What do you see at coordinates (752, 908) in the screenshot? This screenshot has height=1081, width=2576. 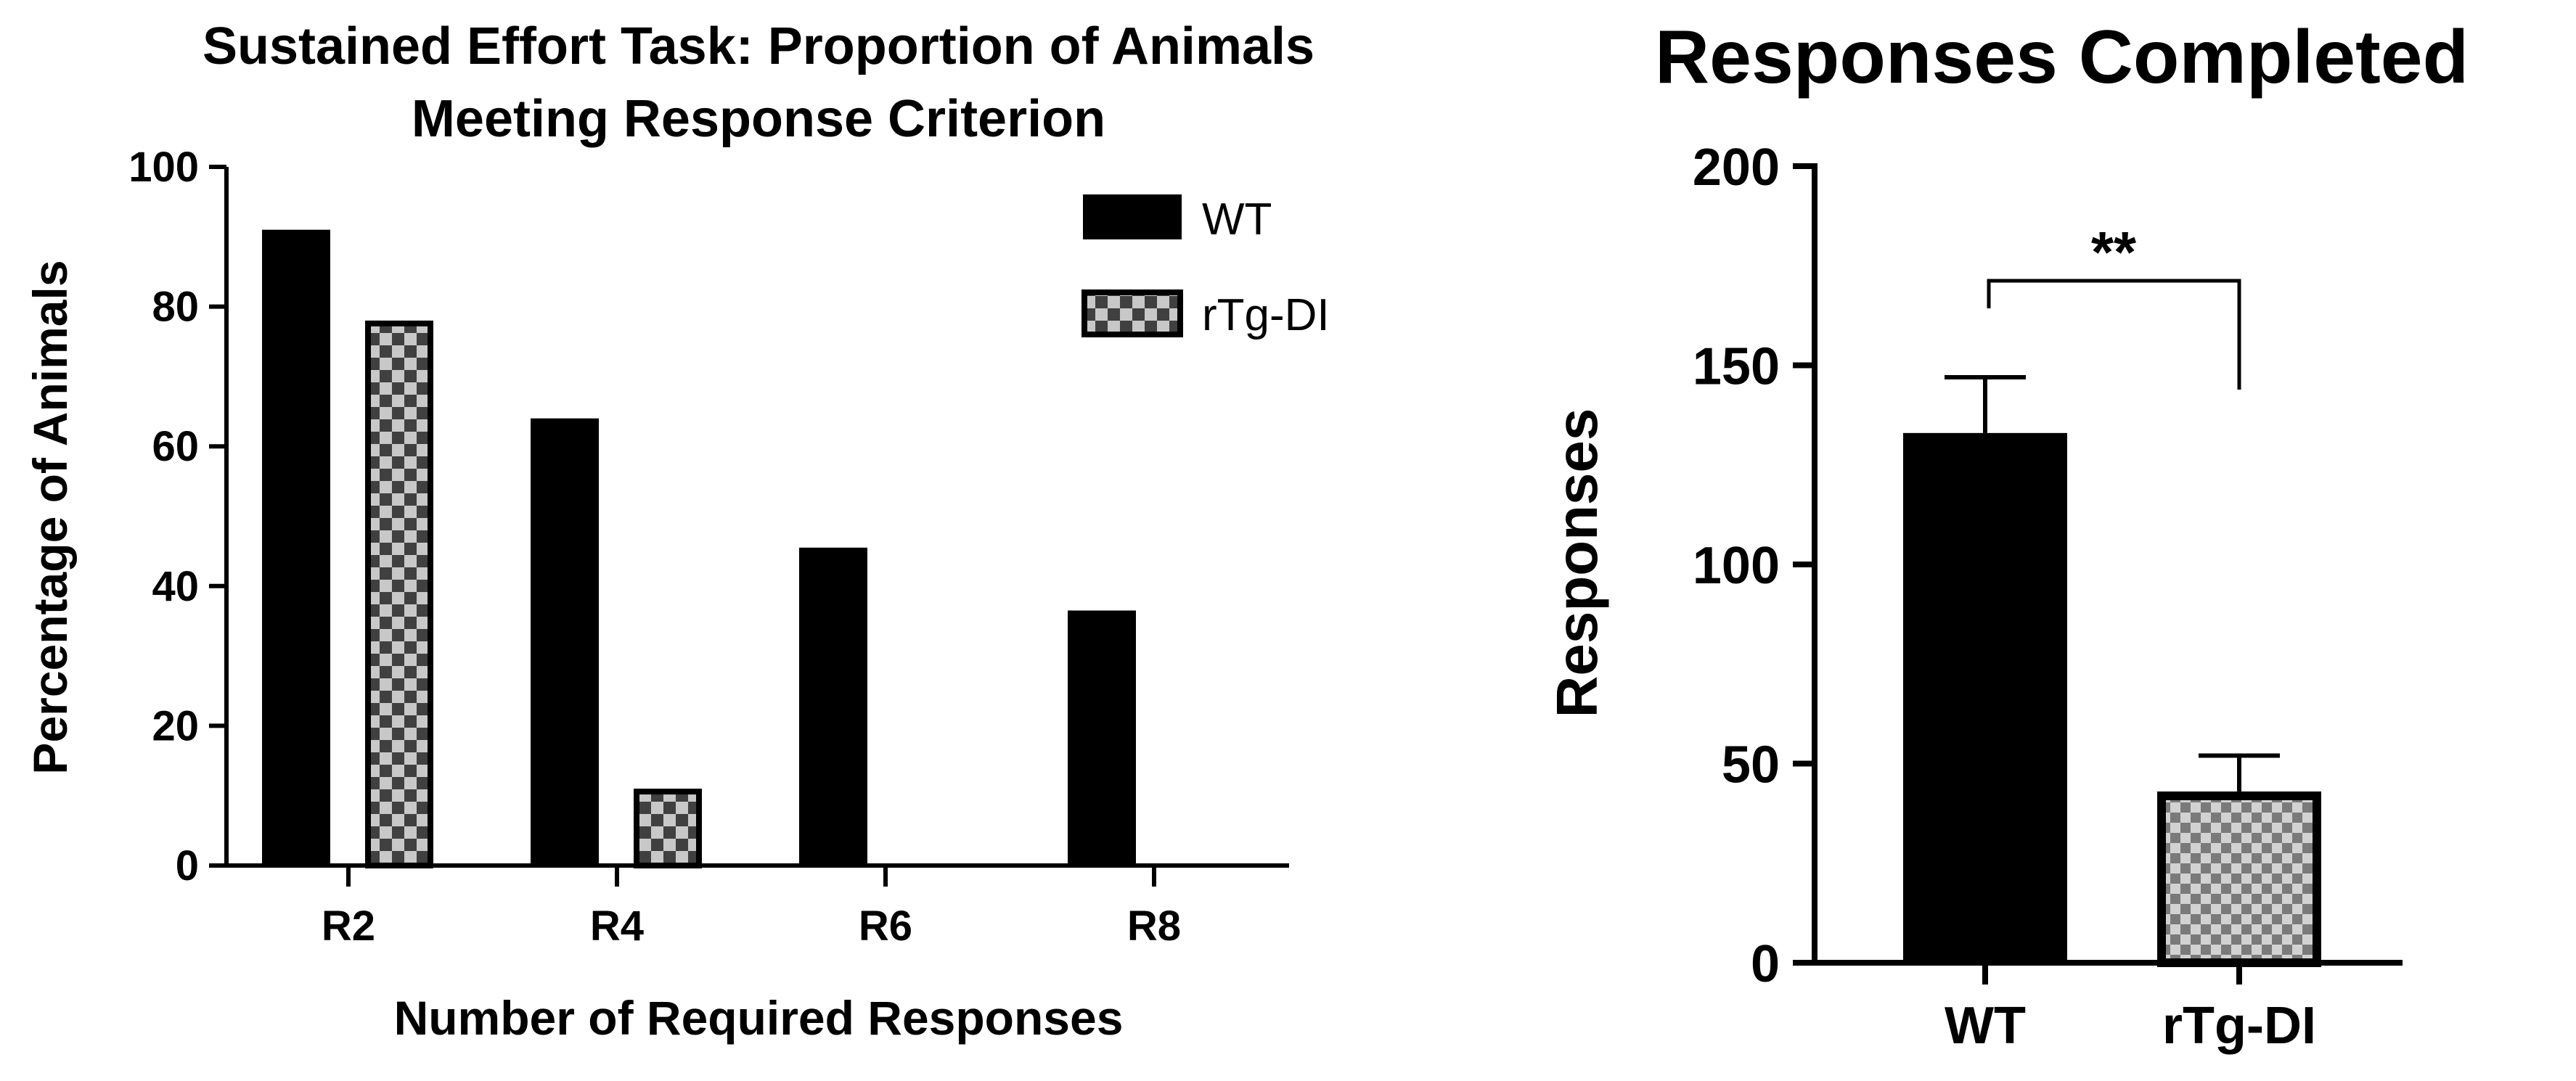 I see `left-x-ticks: R2 R4 R6 R8` at bounding box center [752, 908].